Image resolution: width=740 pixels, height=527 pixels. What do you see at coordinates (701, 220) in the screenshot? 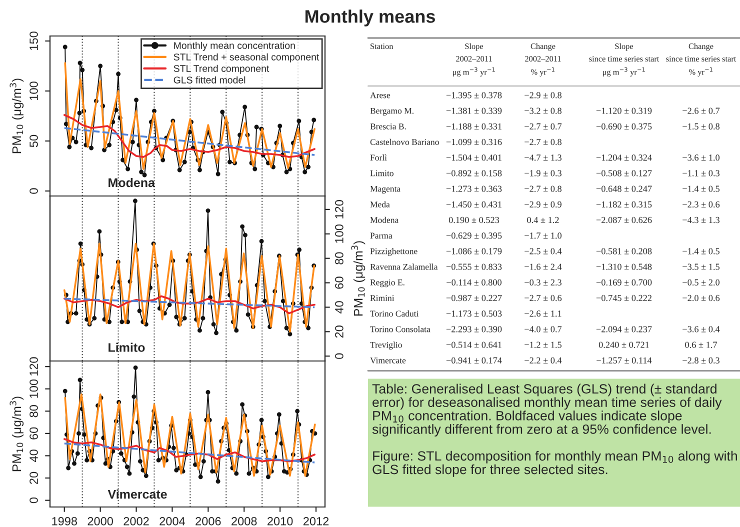
I see `text: −4.3 ± 1.3` at bounding box center [701, 220].